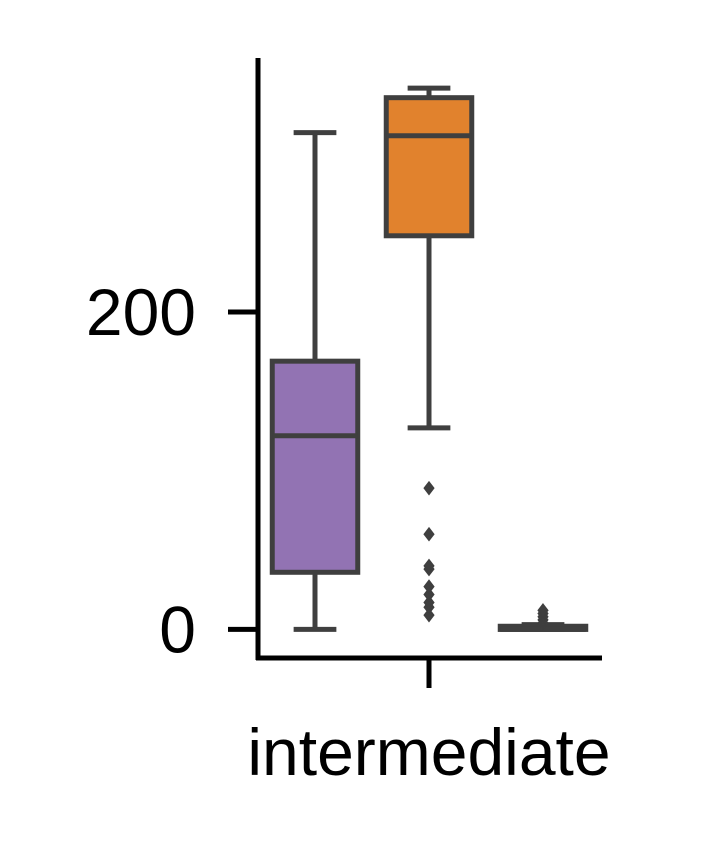 This screenshot has height=852, width=717. I want to click on y-axis-ticks: 0 200, so click(172, 470).